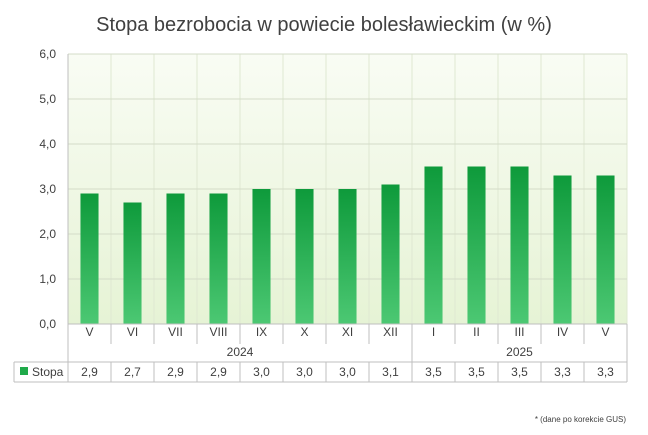 The height and width of the screenshot is (435, 648). What do you see at coordinates (47, 189) in the screenshot?
I see `y-tick-label: 3,0` at bounding box center [47, 189].